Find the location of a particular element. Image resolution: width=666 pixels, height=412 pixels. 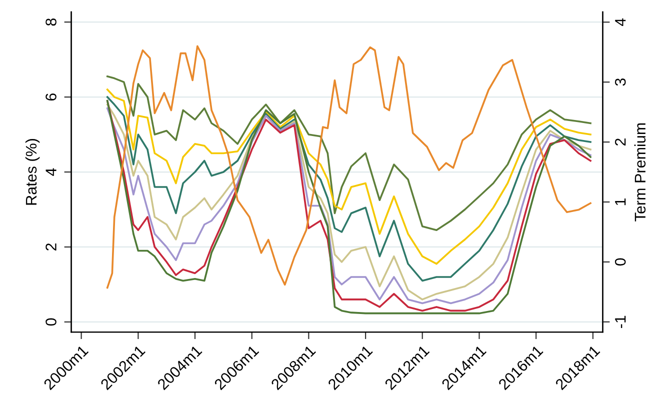

y2-tick-label: 4 is located at coordinates (620, 22).